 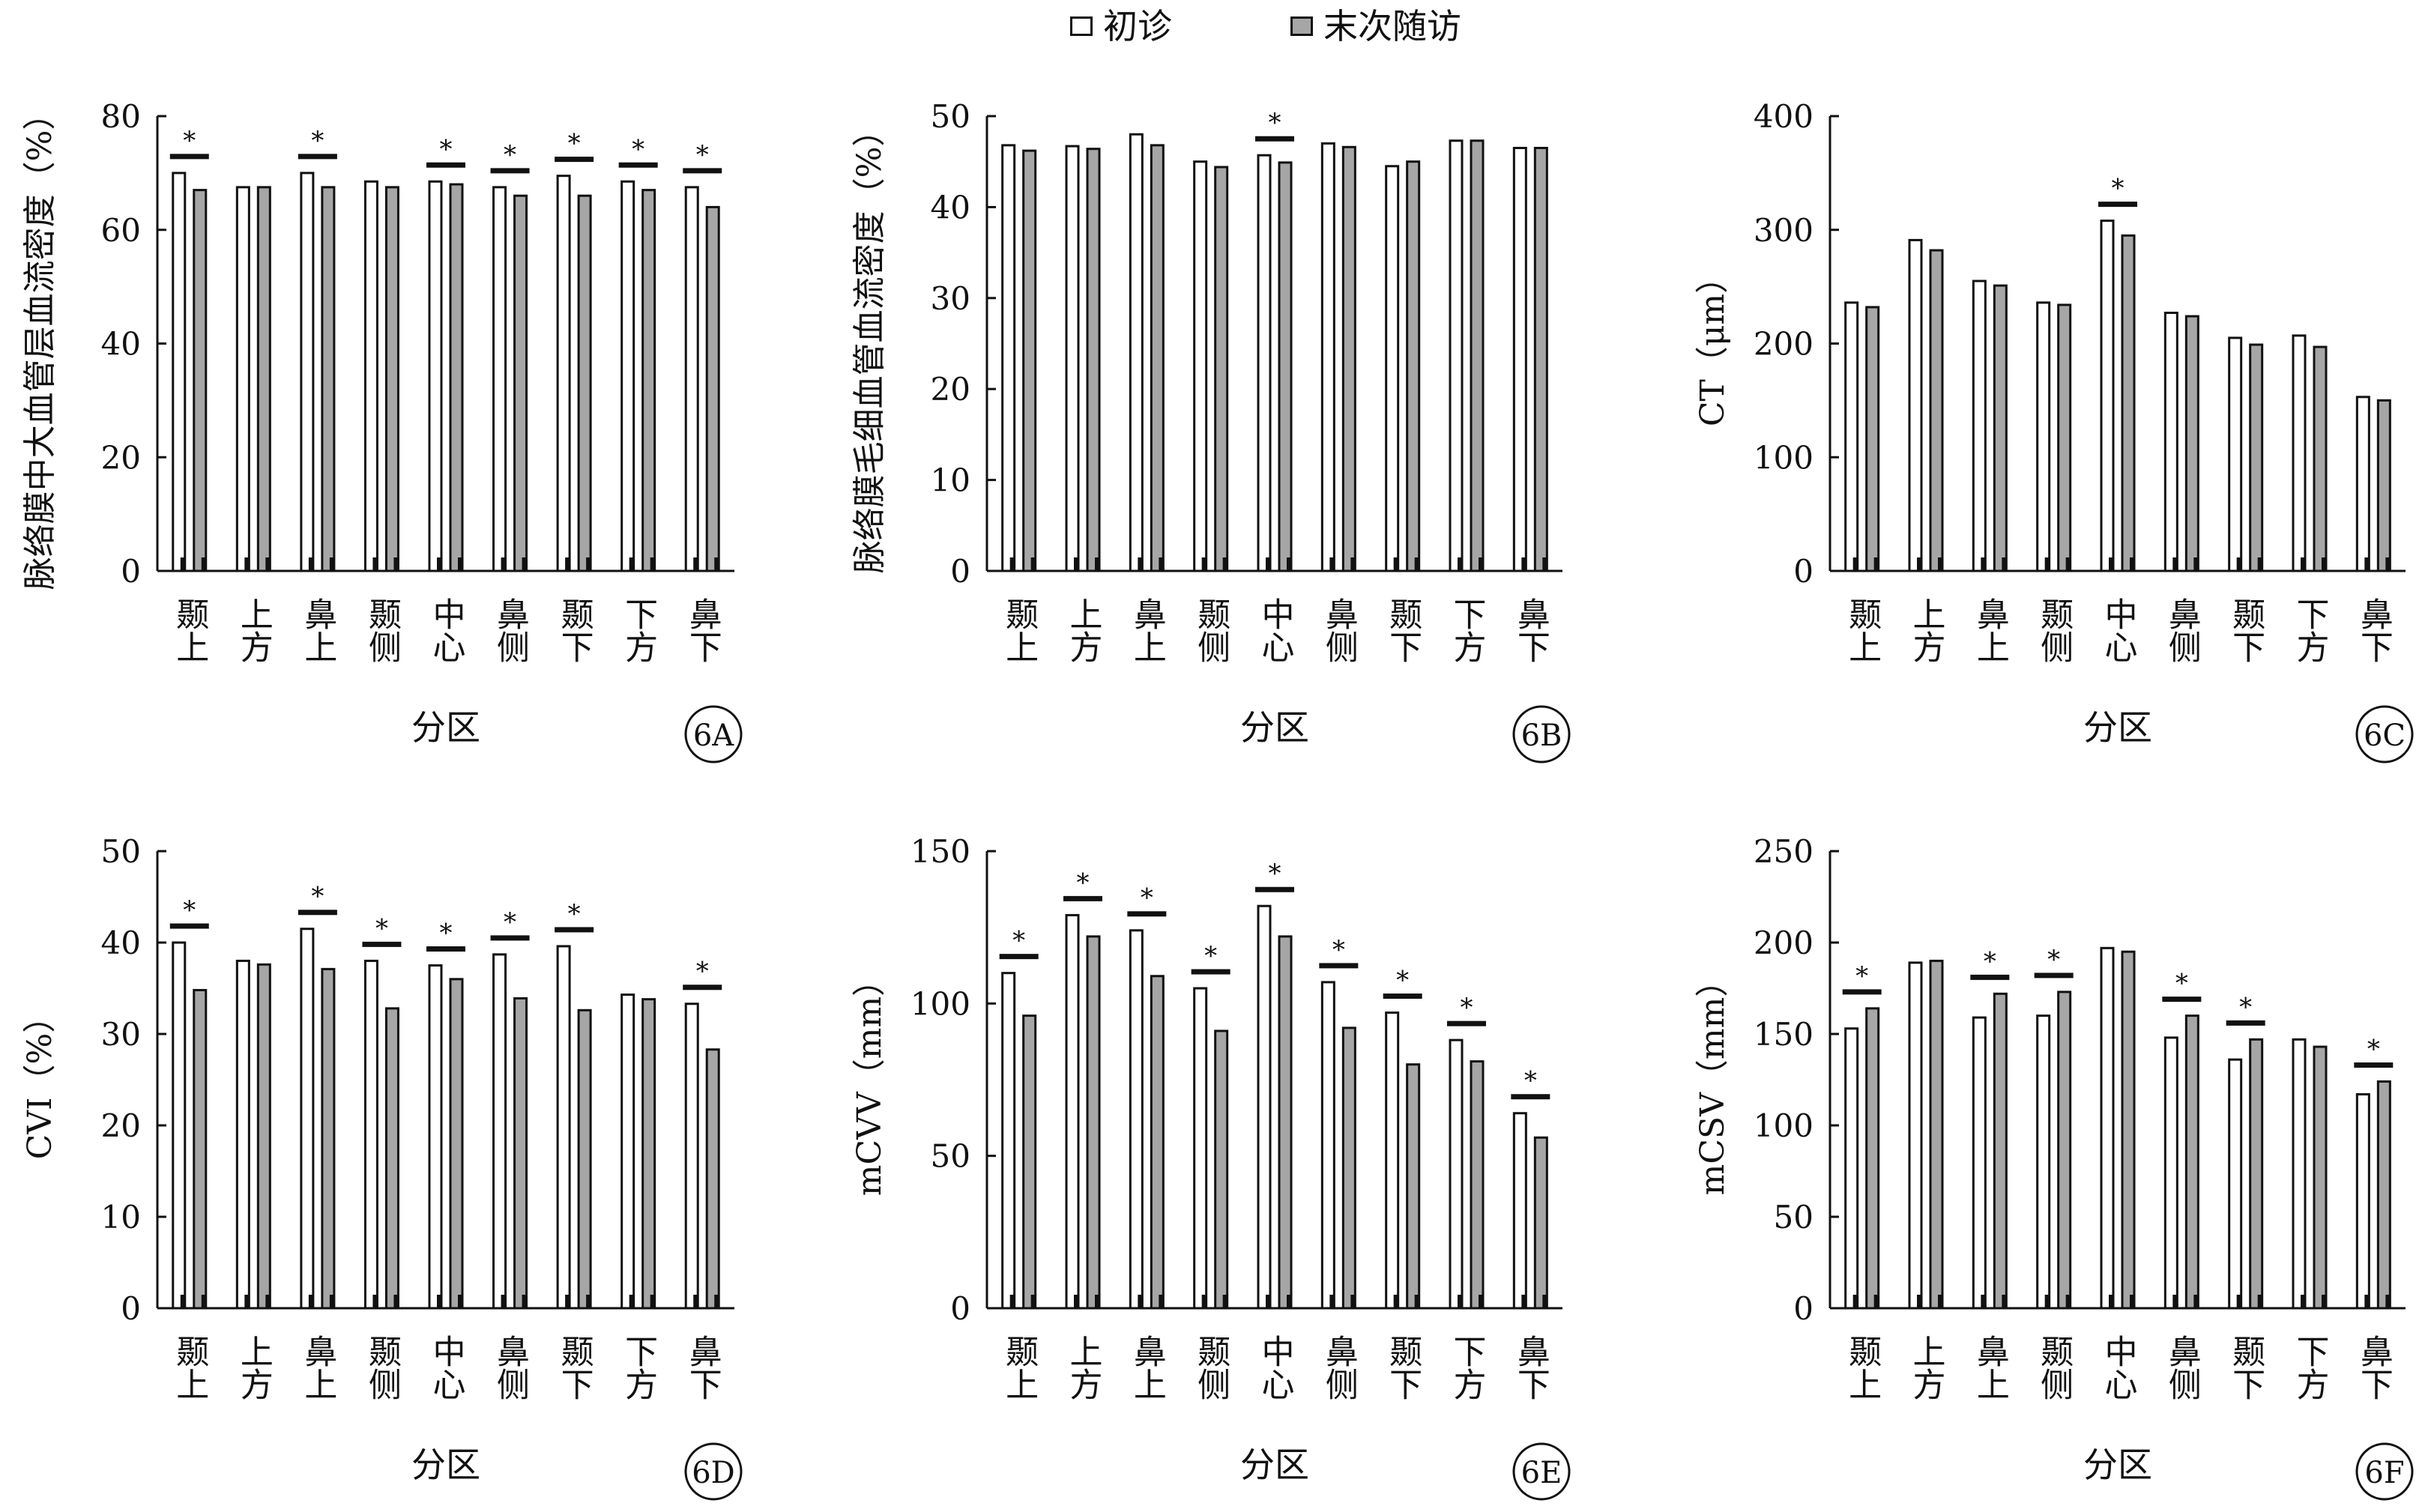 What do you see at coordinates (121, 230) in the screenshot?
I see `y-tick-label: 60` at bounding box center [121, 230].